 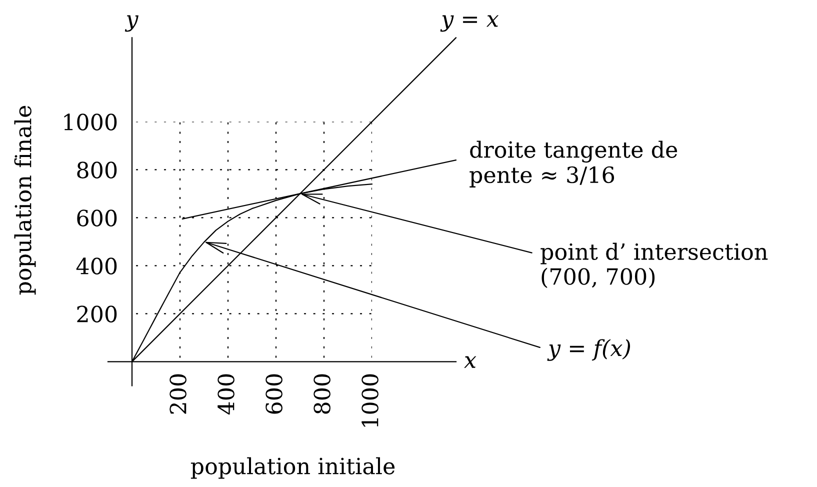 What do you see at coordinates (574, 164) in the screenshot?
I see `series-label: droite tangente de pente ≈ 3/16` at bounding box center [574, 164].